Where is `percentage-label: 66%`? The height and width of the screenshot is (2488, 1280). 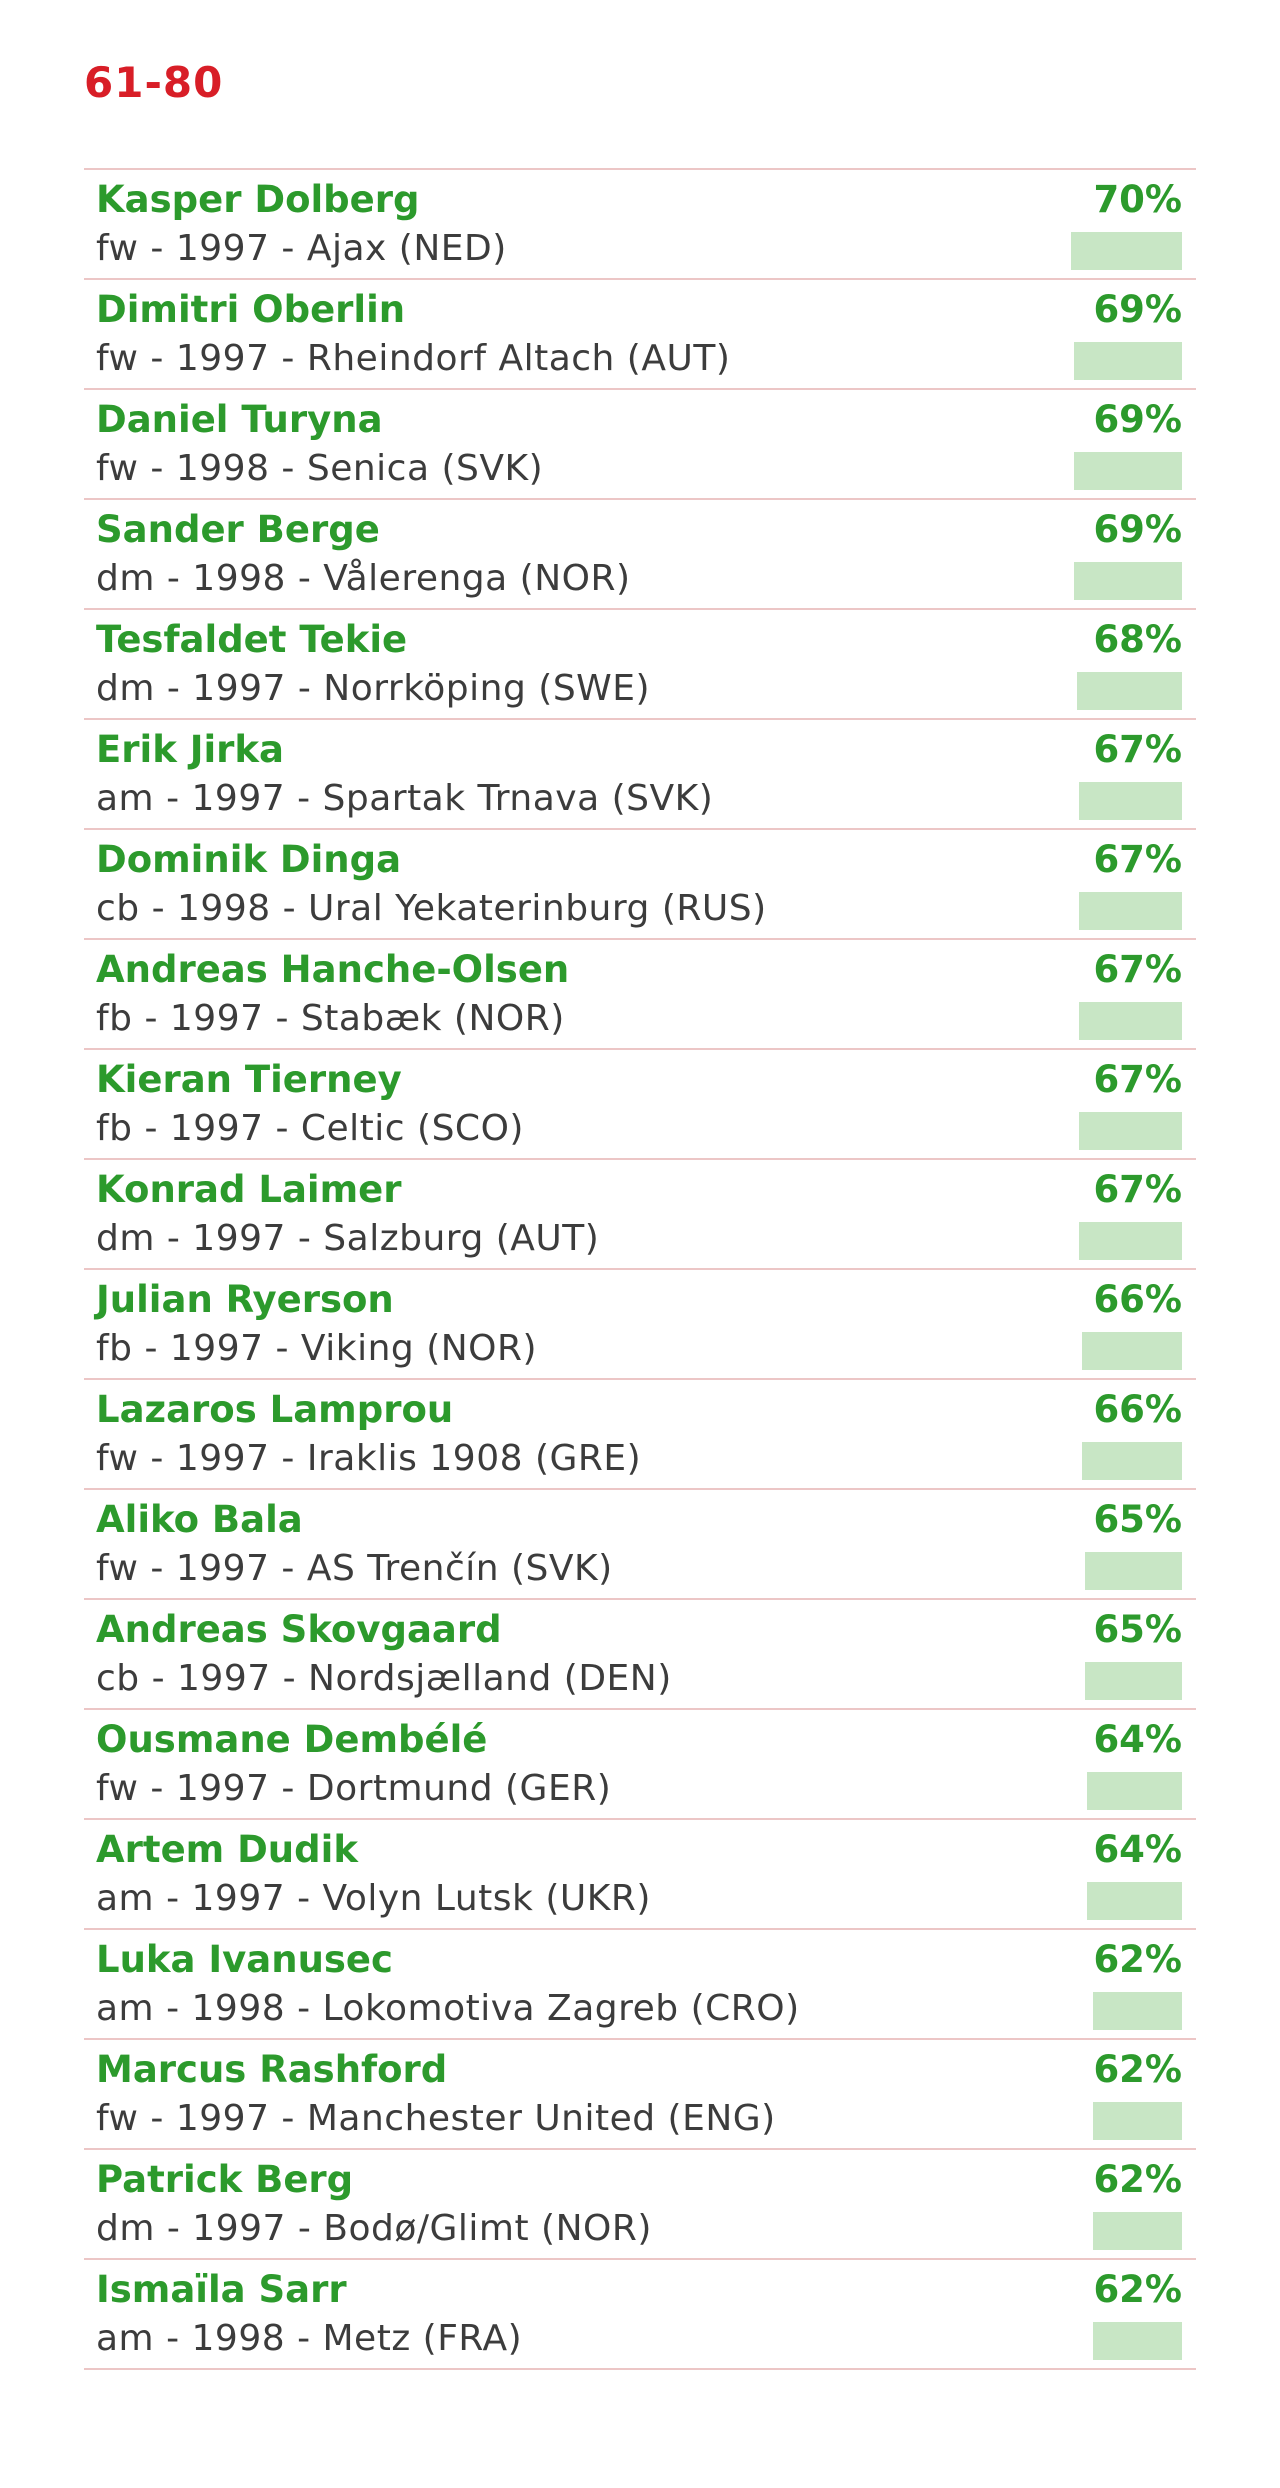 percentage-label: 66% is located at coordinates (1137, 1409).